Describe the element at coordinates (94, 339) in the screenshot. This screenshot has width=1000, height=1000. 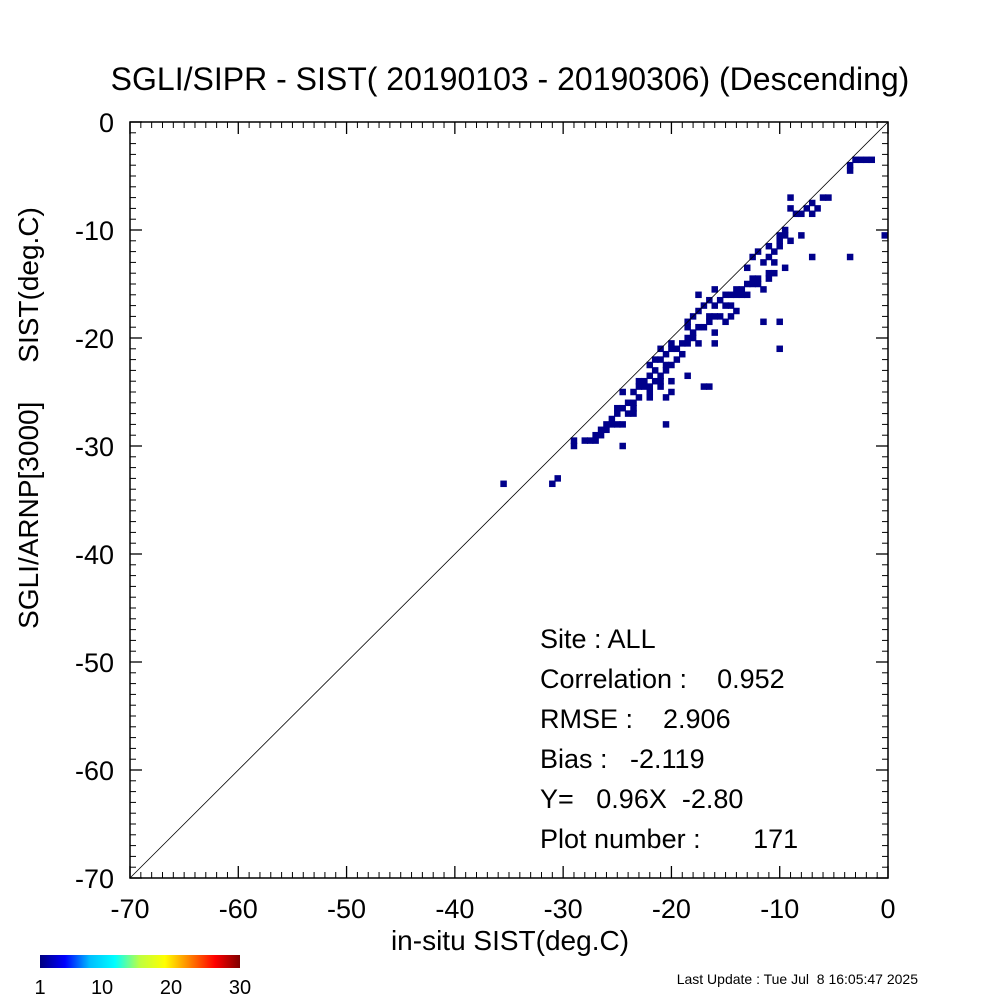
I see `y-tick-label: -20` at that location.